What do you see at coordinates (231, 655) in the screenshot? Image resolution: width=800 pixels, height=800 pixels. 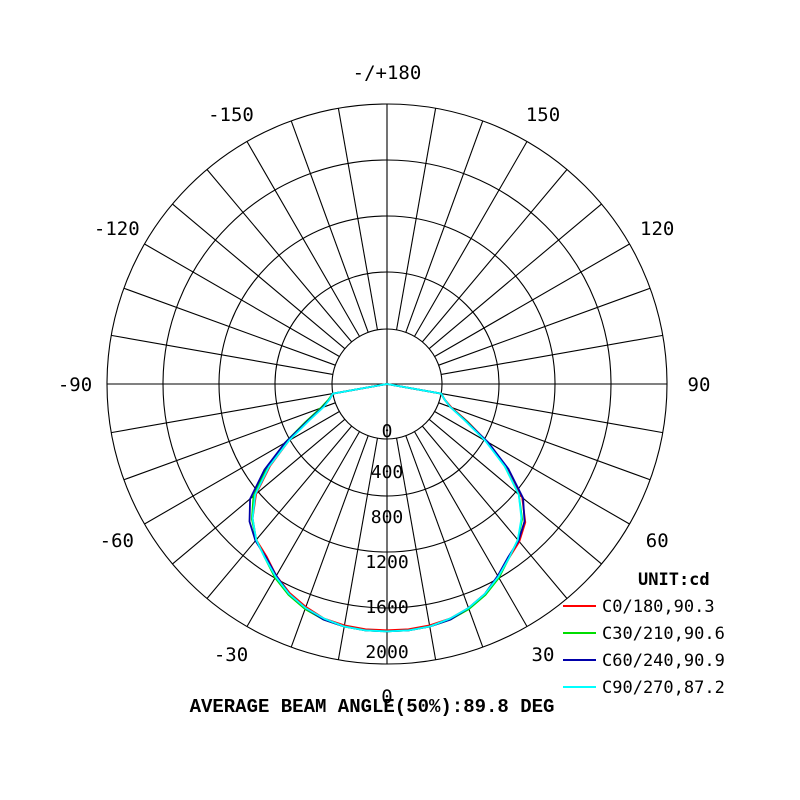 I see `angle-label: -30` at bounding box center [231, 655].